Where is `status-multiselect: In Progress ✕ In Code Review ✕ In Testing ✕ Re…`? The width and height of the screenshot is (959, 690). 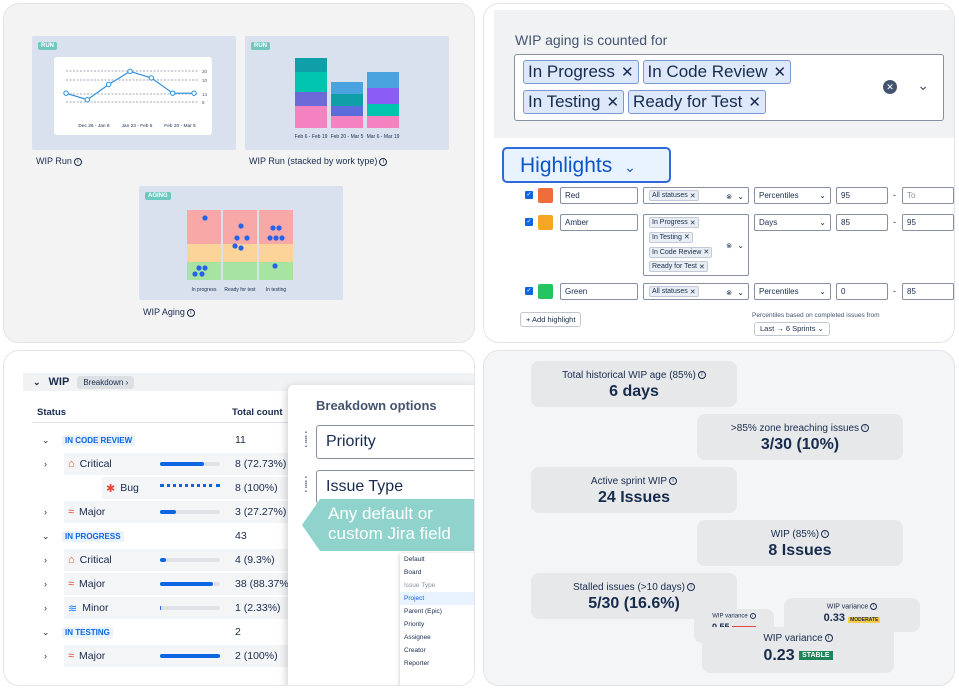 status-multiselect: In Progress ✕ In Code Review ✕ In Testing ✕ Re… is located at coordinates (729, 87).